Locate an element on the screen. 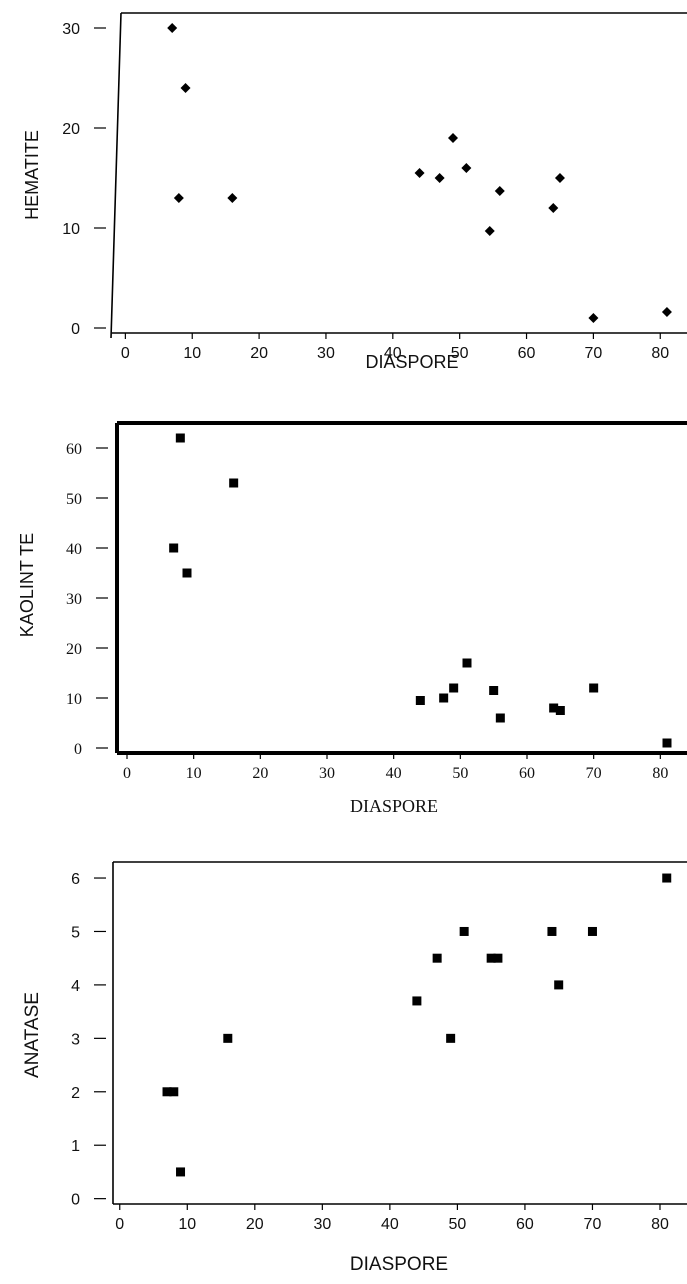  y-axis-line is located at coordinates (116, 175).